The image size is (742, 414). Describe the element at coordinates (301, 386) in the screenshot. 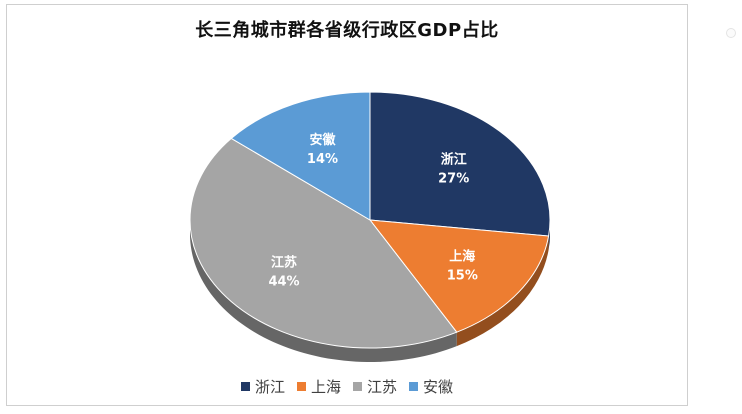

I see `legend-swatch-shanghai` at that location.